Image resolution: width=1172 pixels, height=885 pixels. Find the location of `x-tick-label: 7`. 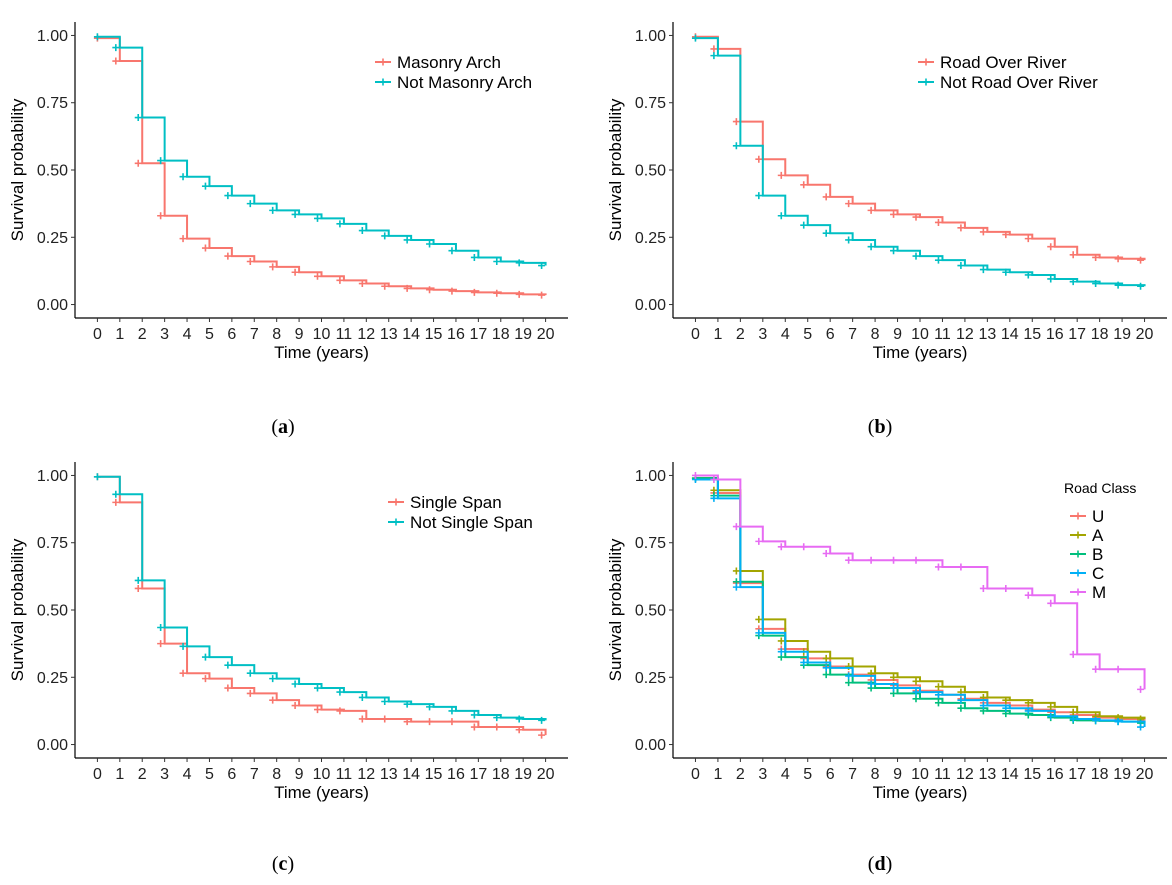

x-tick-label: 7 is located at coordinates (852, 774).